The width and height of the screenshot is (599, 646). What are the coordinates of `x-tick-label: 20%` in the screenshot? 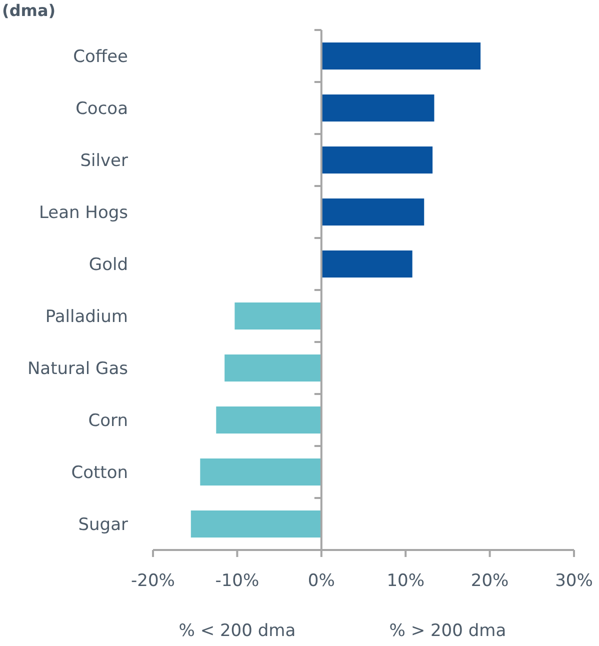 It's located at (489, 581).